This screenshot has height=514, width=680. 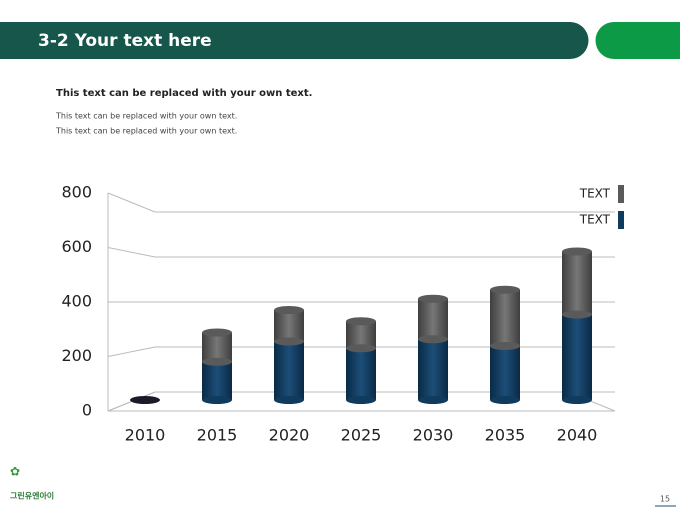 I want to click on y-tick-label: 800, so click(x=76, y=192).